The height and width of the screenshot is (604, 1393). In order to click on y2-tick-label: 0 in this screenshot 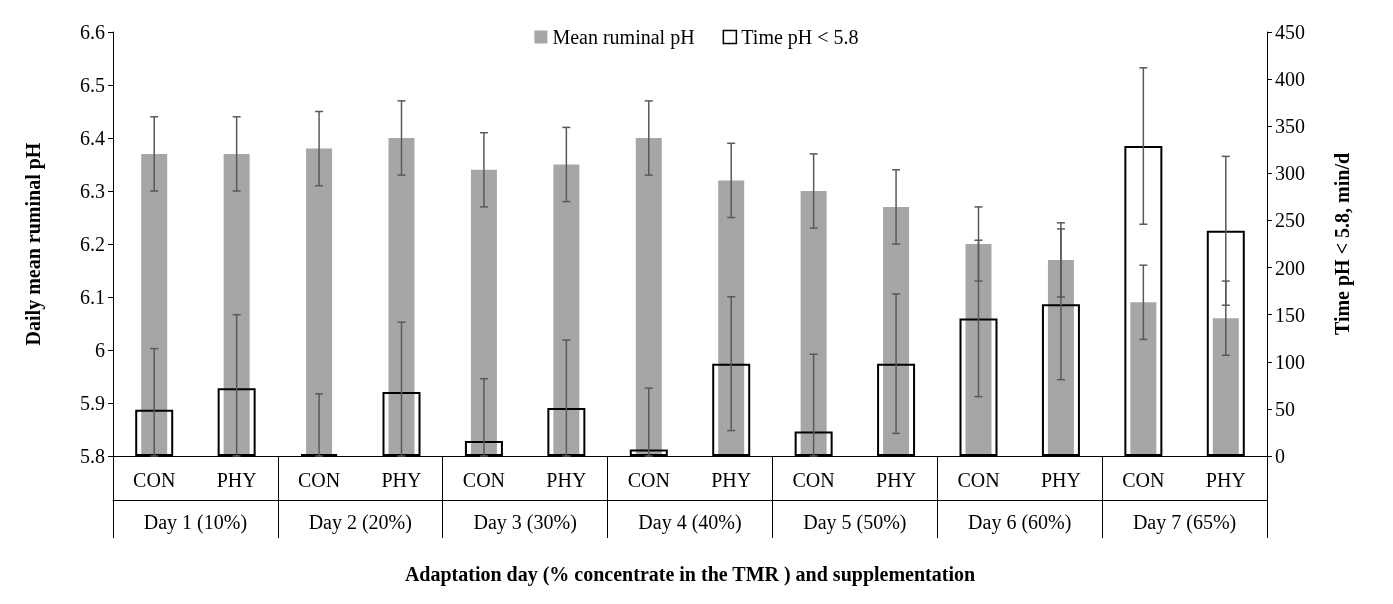, I will do `click(1280, 456)`.